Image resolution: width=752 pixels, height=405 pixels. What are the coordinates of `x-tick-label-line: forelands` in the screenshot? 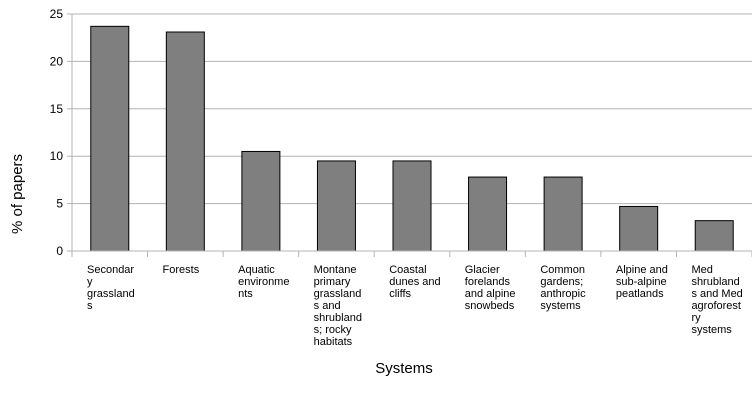 It's located at (488, 282).